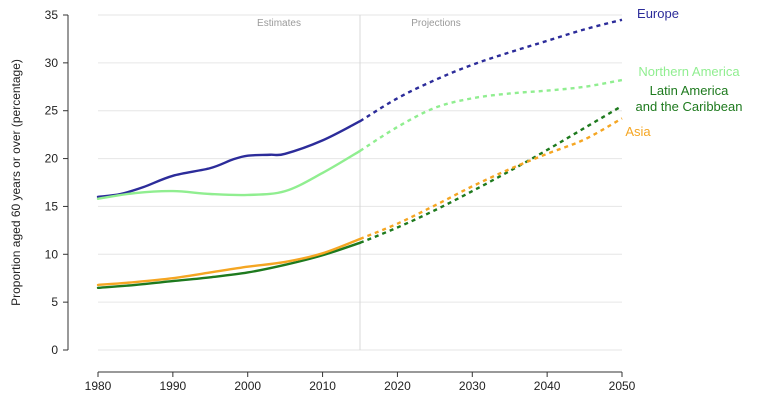 Image resolution: width=761 pixels, height=396 pixels. Describe the element at coordinates (547, 386) in the screenshot. I see `x-tick-label: 2040` at that location.